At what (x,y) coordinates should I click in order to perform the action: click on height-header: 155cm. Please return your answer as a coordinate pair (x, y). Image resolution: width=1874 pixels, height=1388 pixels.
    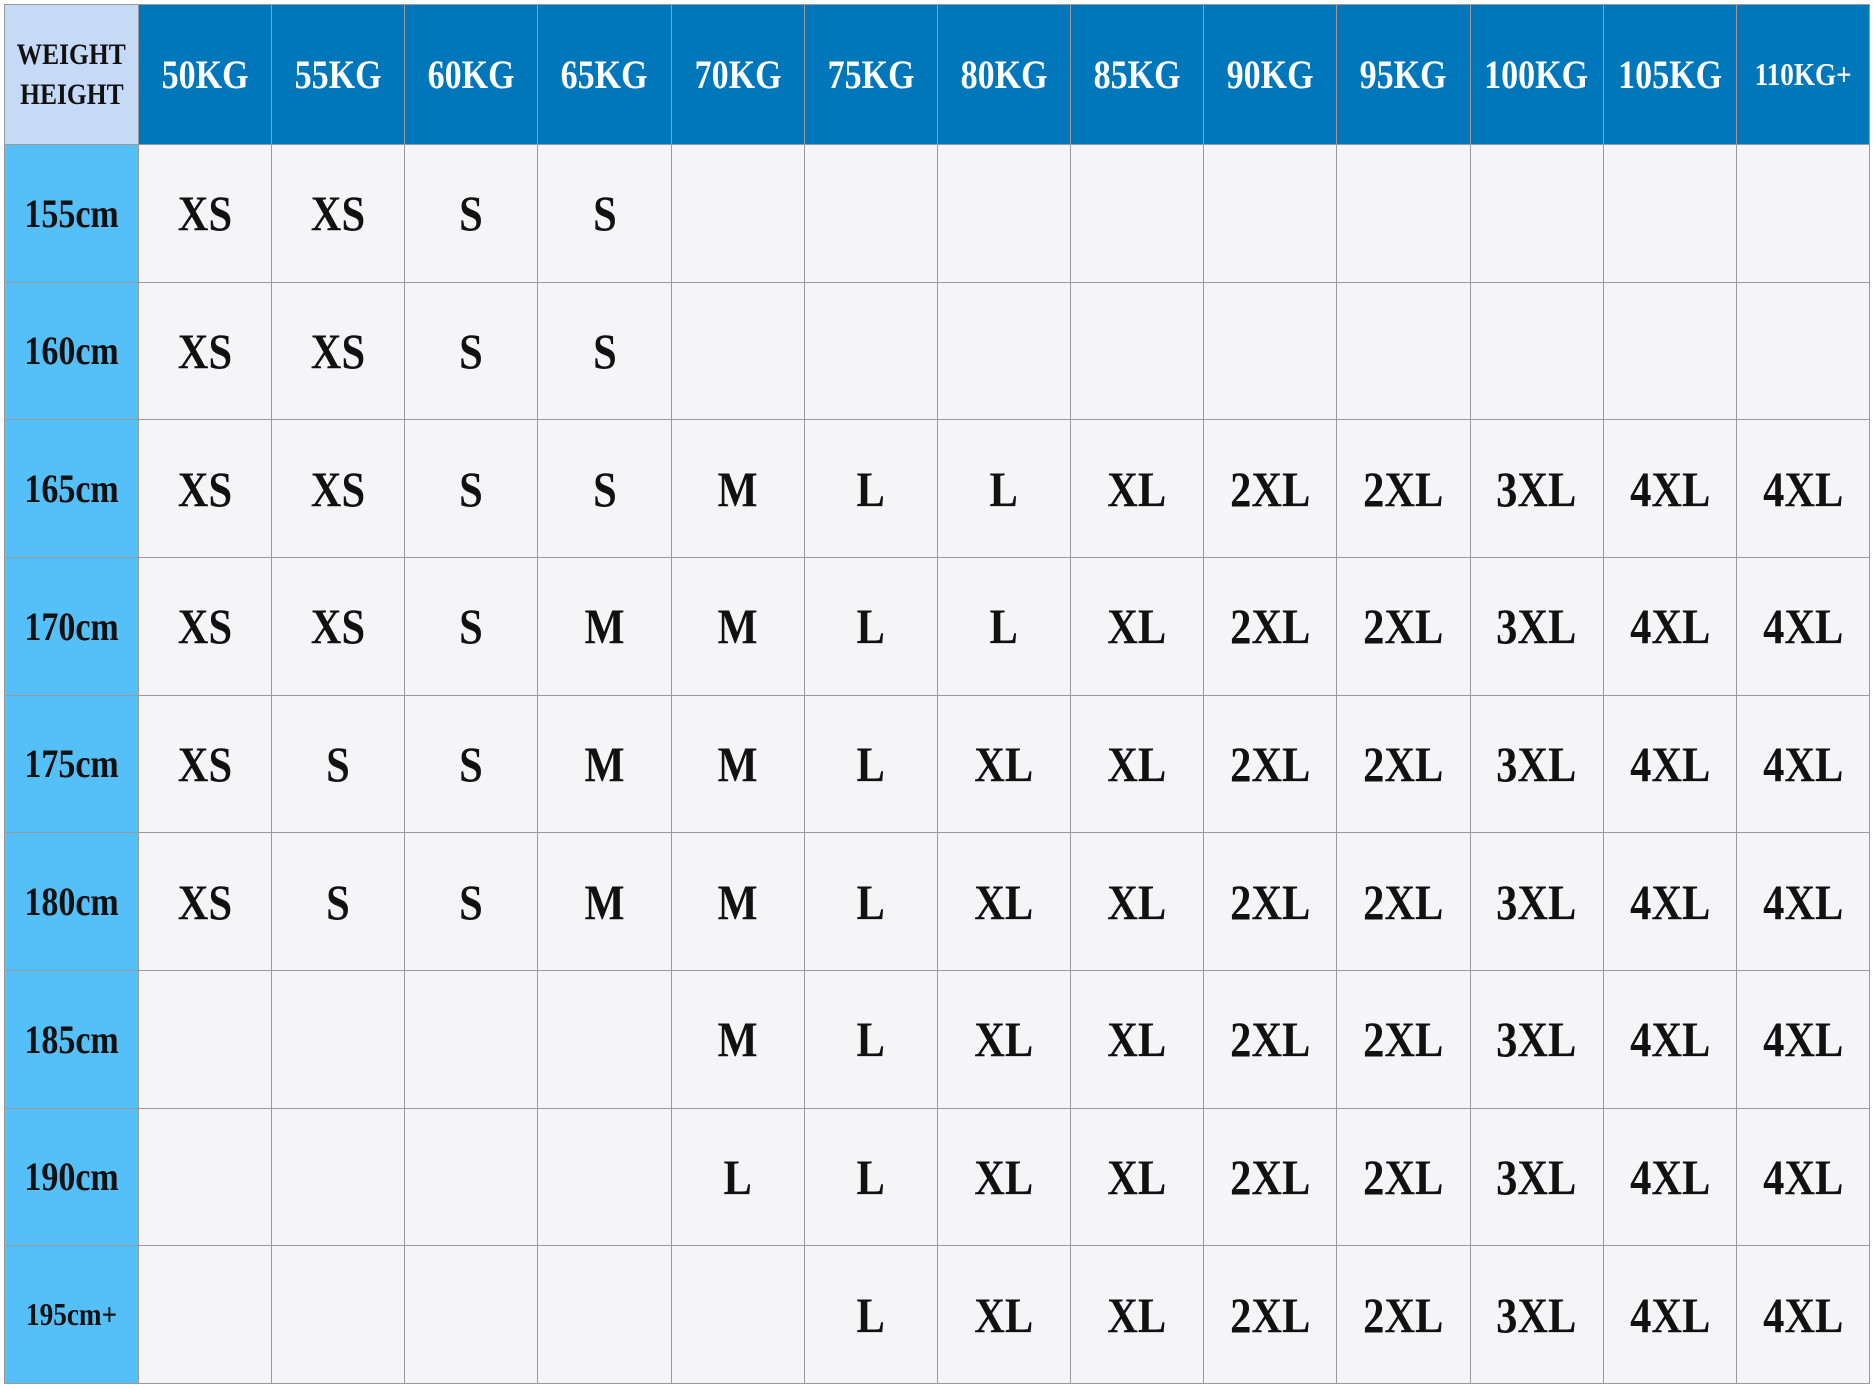
    Looking at the image, I should click on (71, 213).